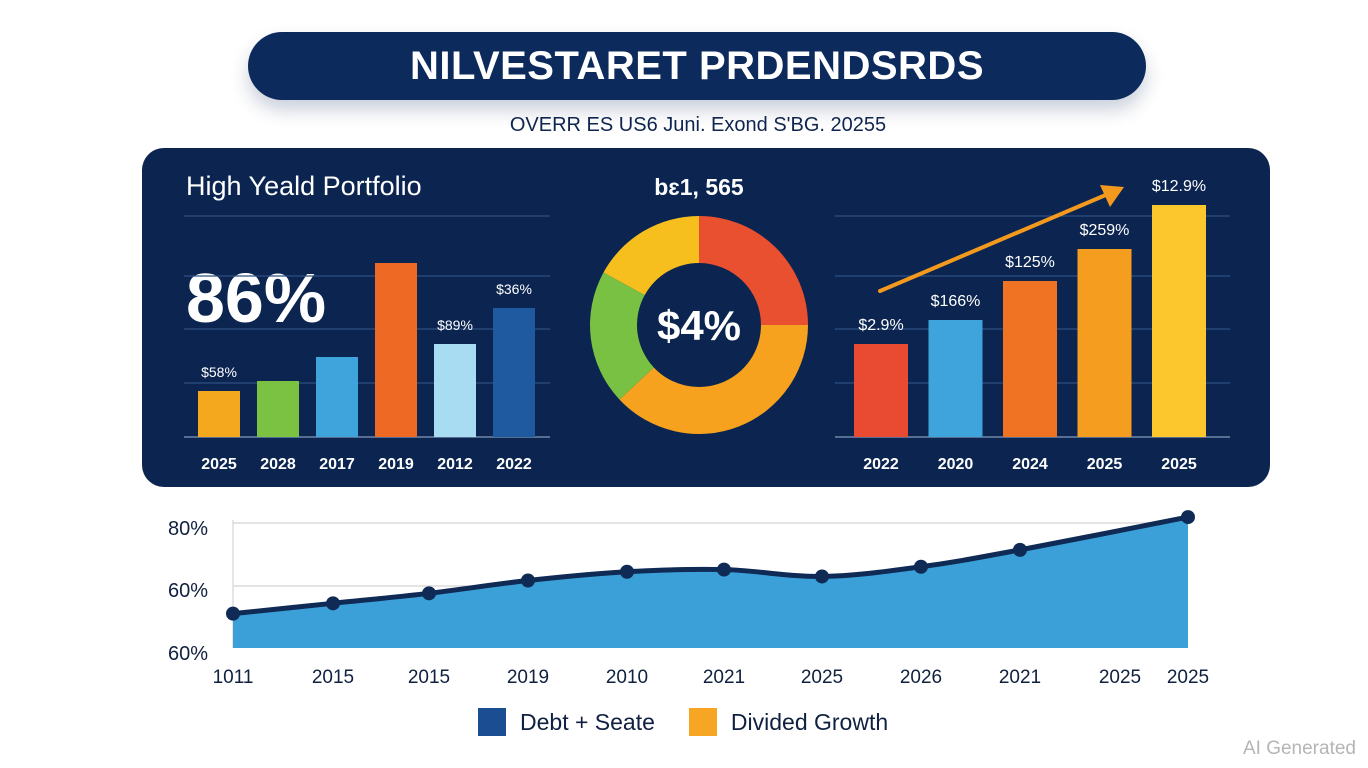 The width and height of the screenshot is (1368, 768). I want to click on left-chart-title: High Yeald Portfolio, so click(304, 186).